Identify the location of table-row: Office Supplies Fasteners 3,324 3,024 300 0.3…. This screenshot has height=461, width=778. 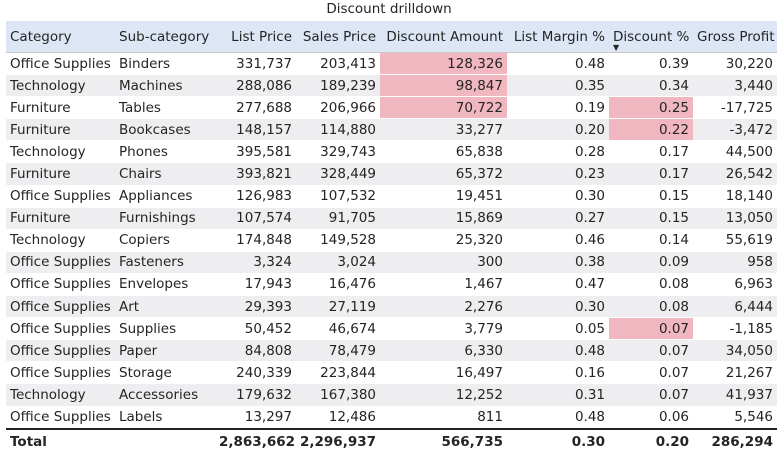
(391, 262).